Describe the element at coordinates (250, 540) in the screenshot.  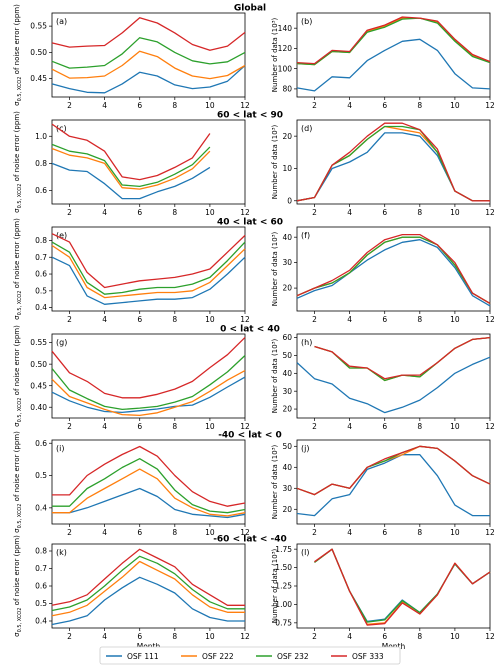
I see `region-title: -60 < lat < -40` at that location.